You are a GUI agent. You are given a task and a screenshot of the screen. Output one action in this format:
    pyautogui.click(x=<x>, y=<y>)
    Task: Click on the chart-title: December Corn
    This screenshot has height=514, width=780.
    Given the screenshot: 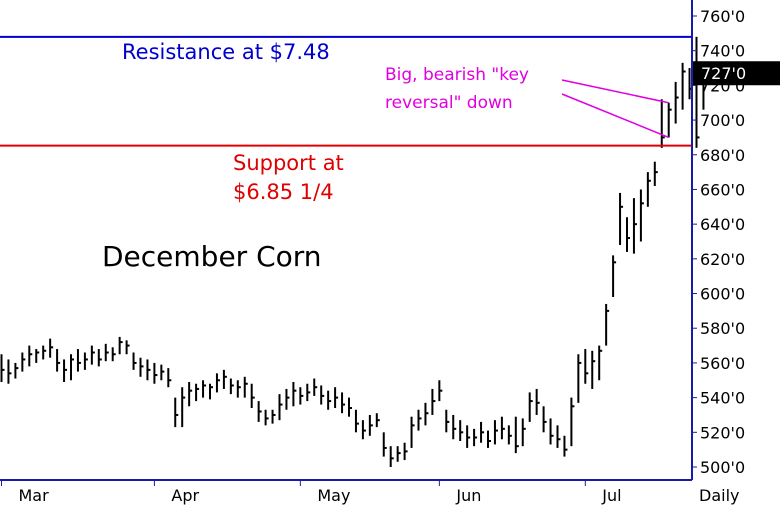 What is the action you would take?
    pyautogui.click(x=212, y=256)
    